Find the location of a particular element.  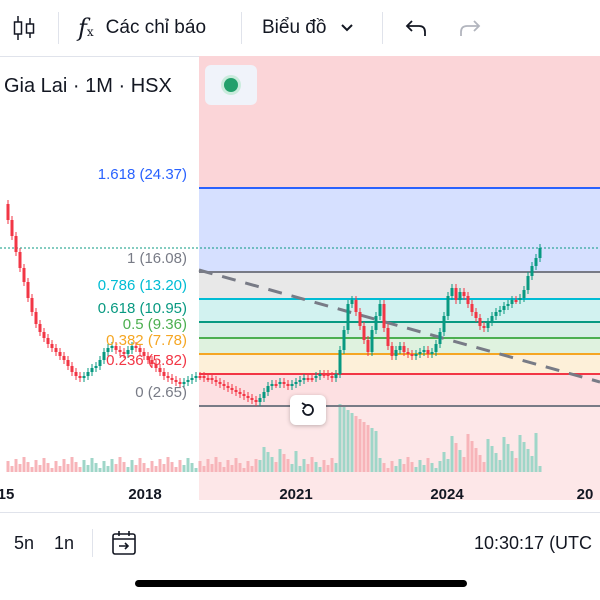

reset-chart-button is located at coordinates (308, 410).